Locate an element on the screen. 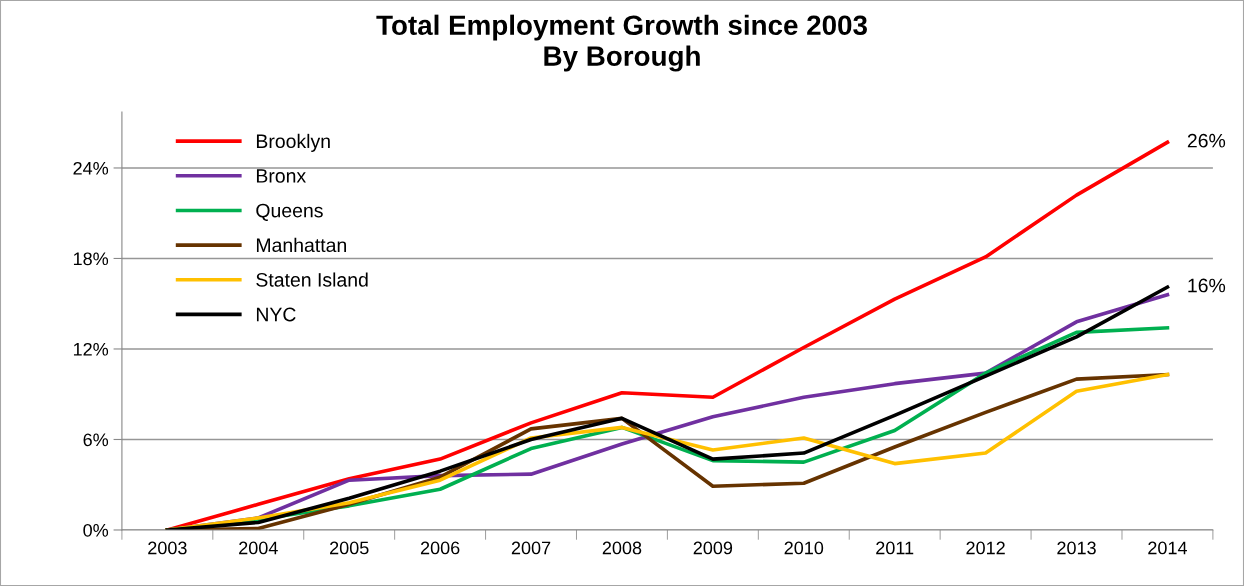  y-tick-label: 0% is located at coordinates (96, 530).